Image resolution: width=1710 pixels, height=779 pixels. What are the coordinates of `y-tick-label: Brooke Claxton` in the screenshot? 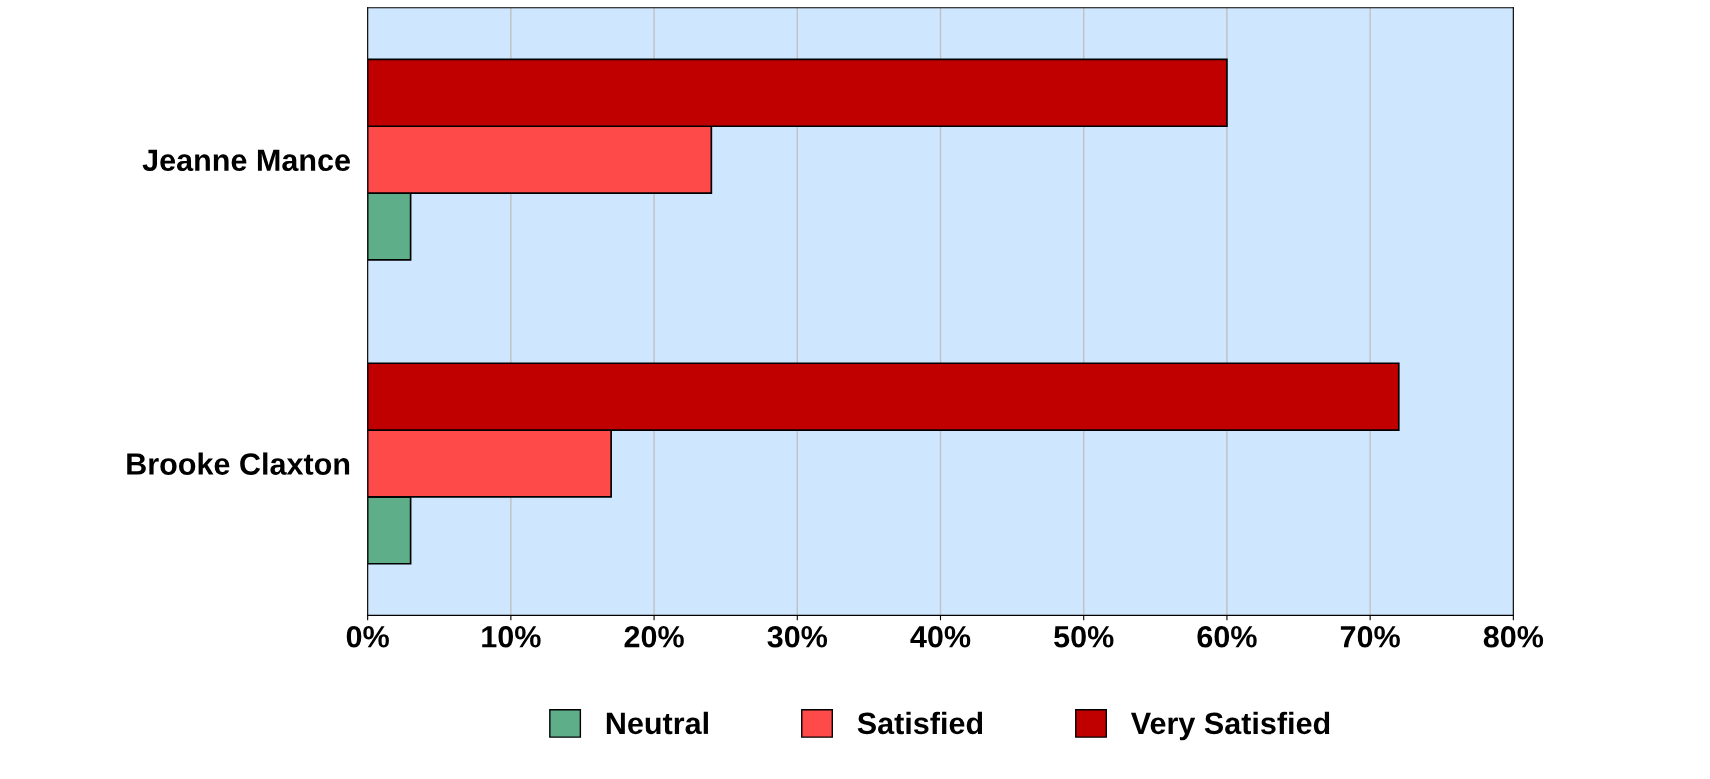 It's located at (238, 463).